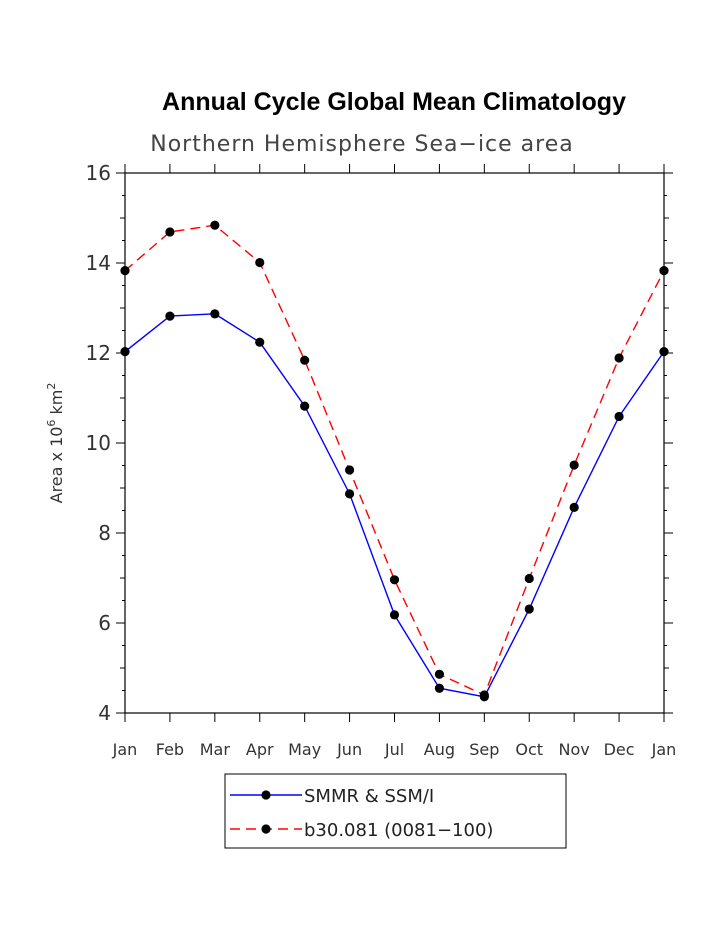 Image resolution: width=723 pixels, height=935 pixels. Describe the element at coordinates (304, 749) in the screenshot. I see `x-tick-label: May` at that location.